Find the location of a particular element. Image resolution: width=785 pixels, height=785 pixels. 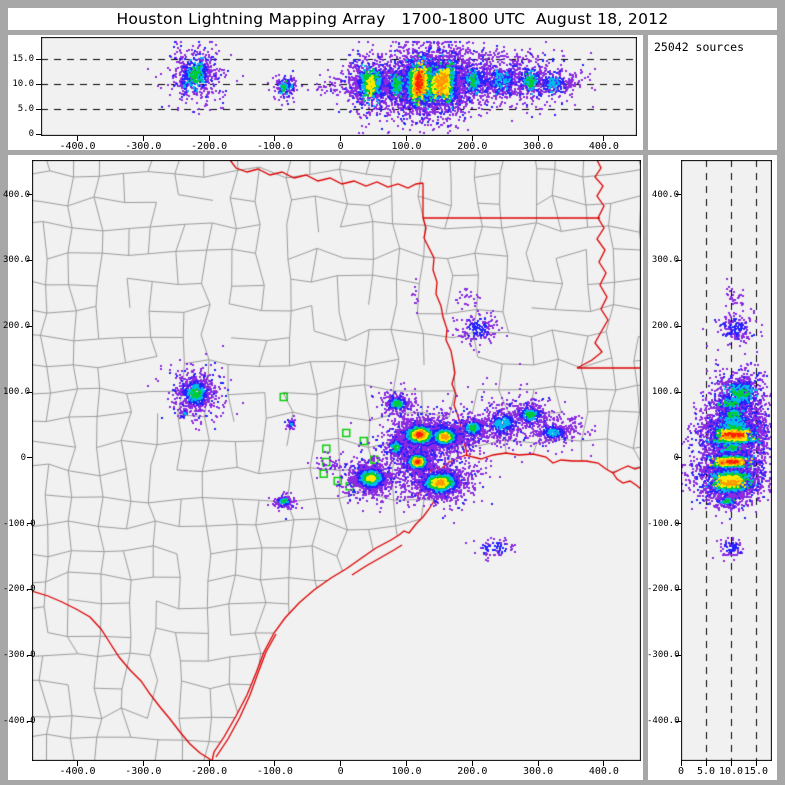

right-alt-tick-label: 10.0 is located at coordinates (731, 771).